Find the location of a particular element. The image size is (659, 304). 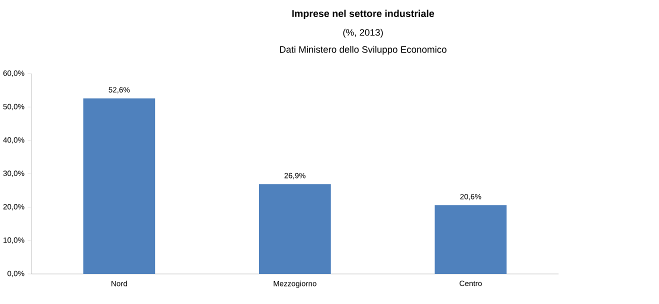

text: Dati Ministero dello Sviluppo Economico is located at coordinates (363, 50).